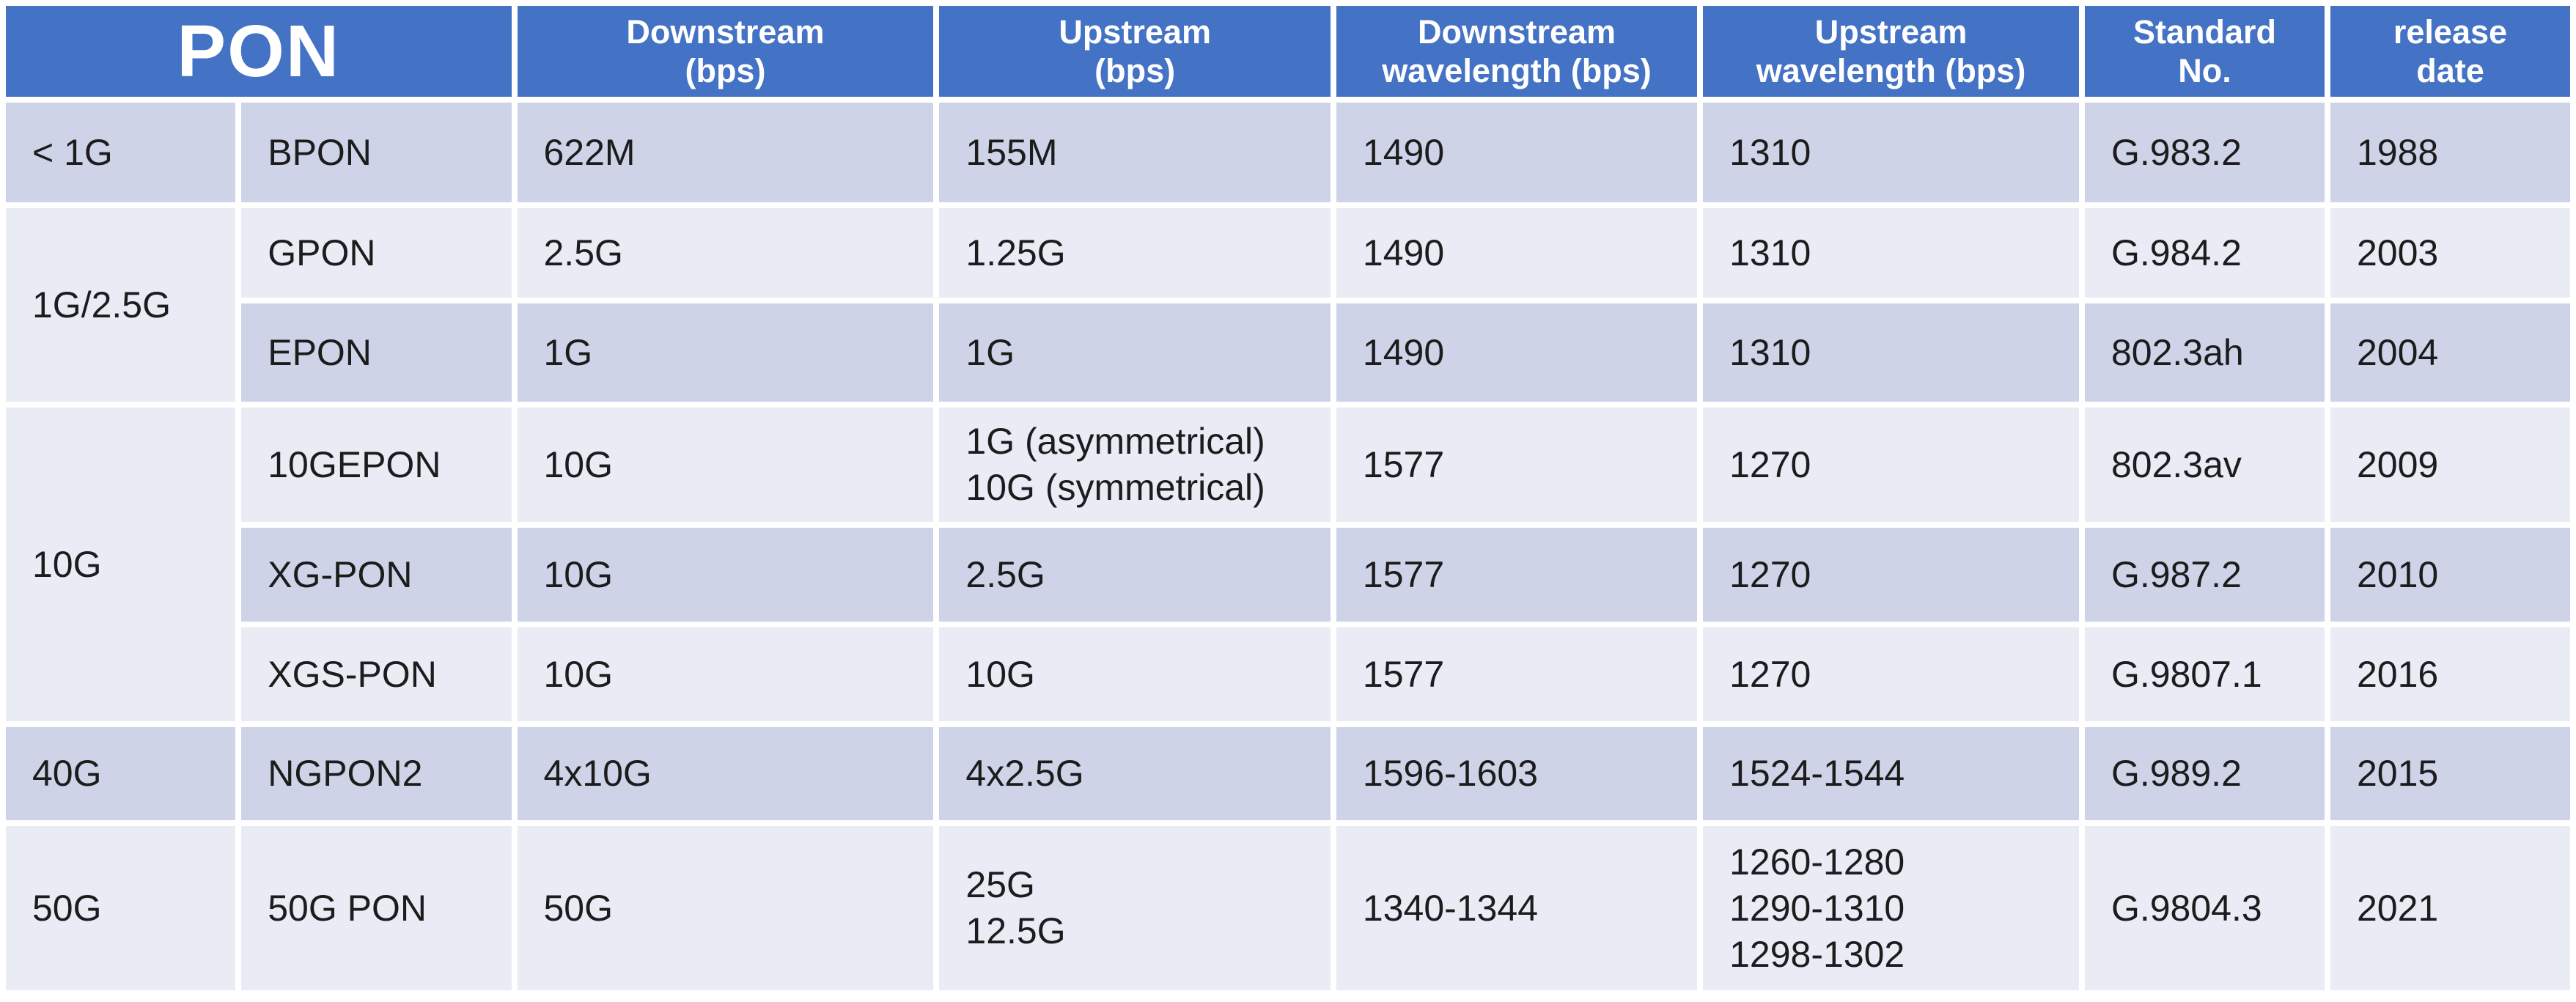 This screenshot has height=1002, width=2576. Describe the element at coordinates (2204, 674) in the screenshot. I see `standard-cell: G.9807.1` at that location.